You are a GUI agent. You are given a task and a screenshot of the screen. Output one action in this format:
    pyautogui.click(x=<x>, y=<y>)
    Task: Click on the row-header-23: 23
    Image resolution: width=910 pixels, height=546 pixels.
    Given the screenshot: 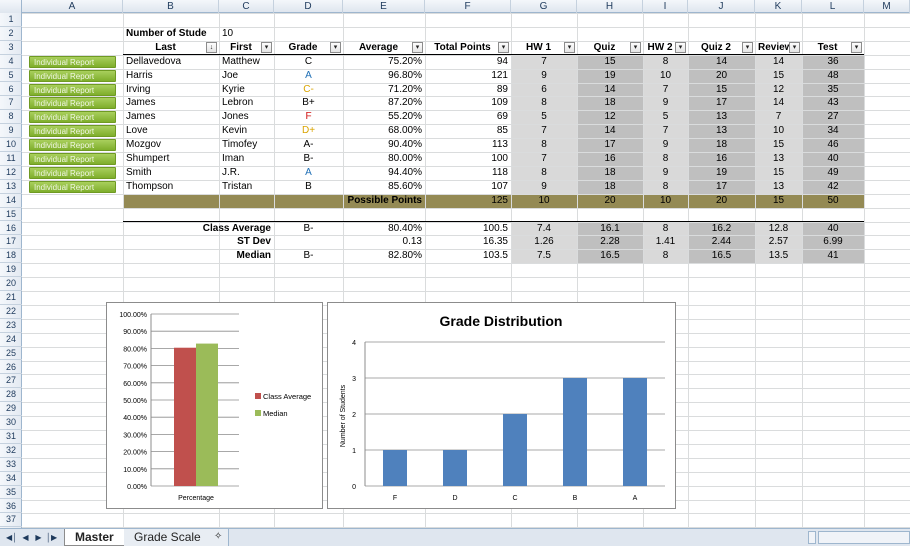 What is the action you would take?
    pyautogui.click(x=11, y=326)
    